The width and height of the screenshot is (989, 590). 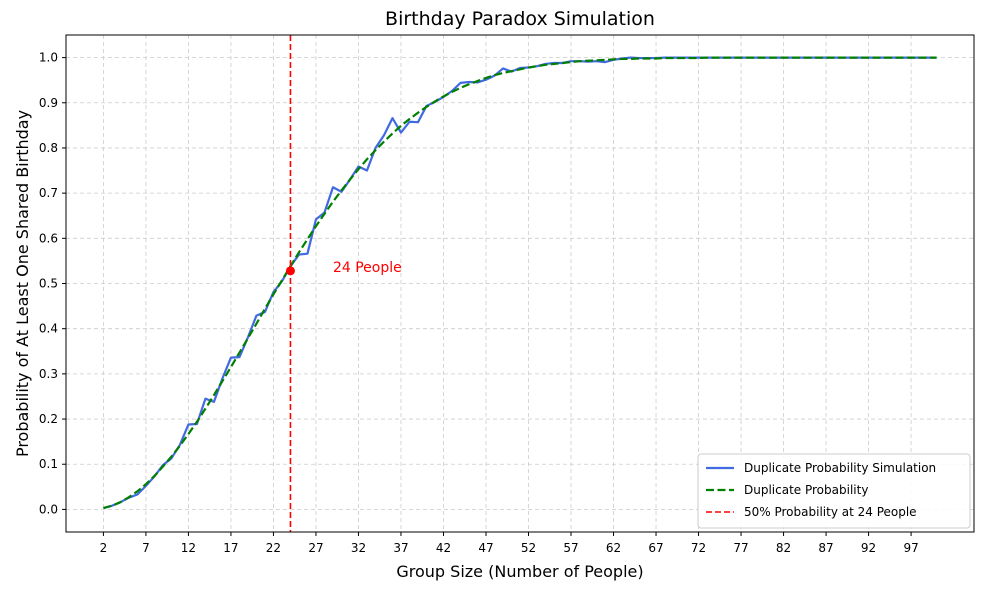 What do you see at coordinates (48, 284) in the screenshot?
I see `y-tick-label: 0.5` at bounding box center [48, 284].